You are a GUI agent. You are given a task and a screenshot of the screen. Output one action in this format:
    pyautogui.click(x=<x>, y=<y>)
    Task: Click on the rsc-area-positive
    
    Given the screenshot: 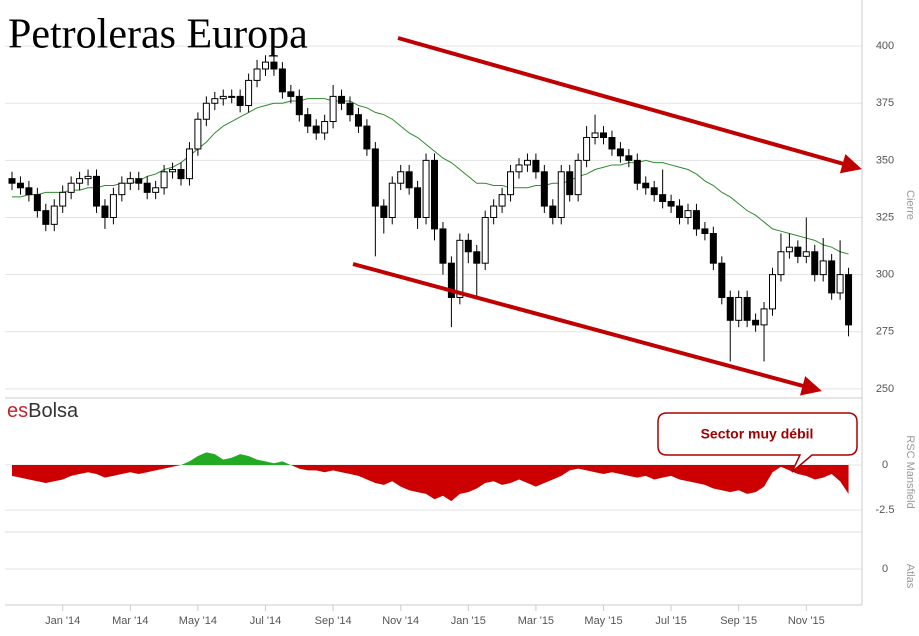 What is the action you would take?
    pyautogui.click(x=430, y=458)
    